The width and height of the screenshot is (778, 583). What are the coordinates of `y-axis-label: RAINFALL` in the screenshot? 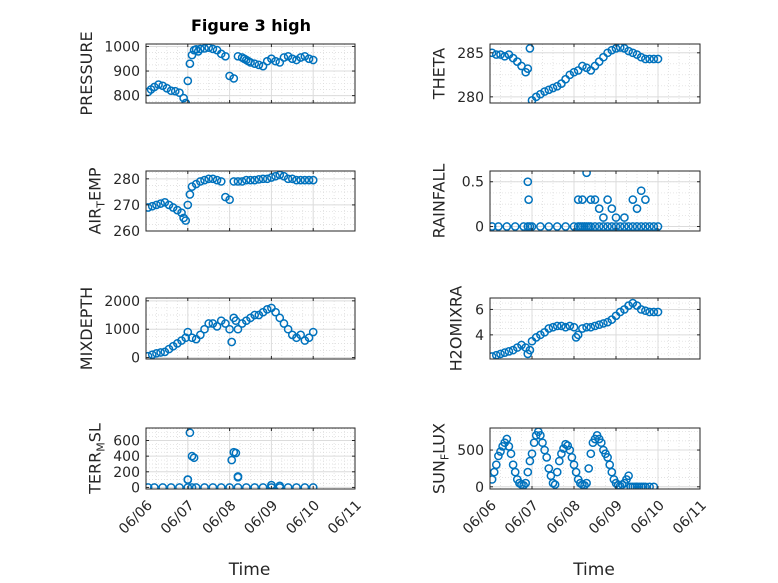 It's located at (439, 201).